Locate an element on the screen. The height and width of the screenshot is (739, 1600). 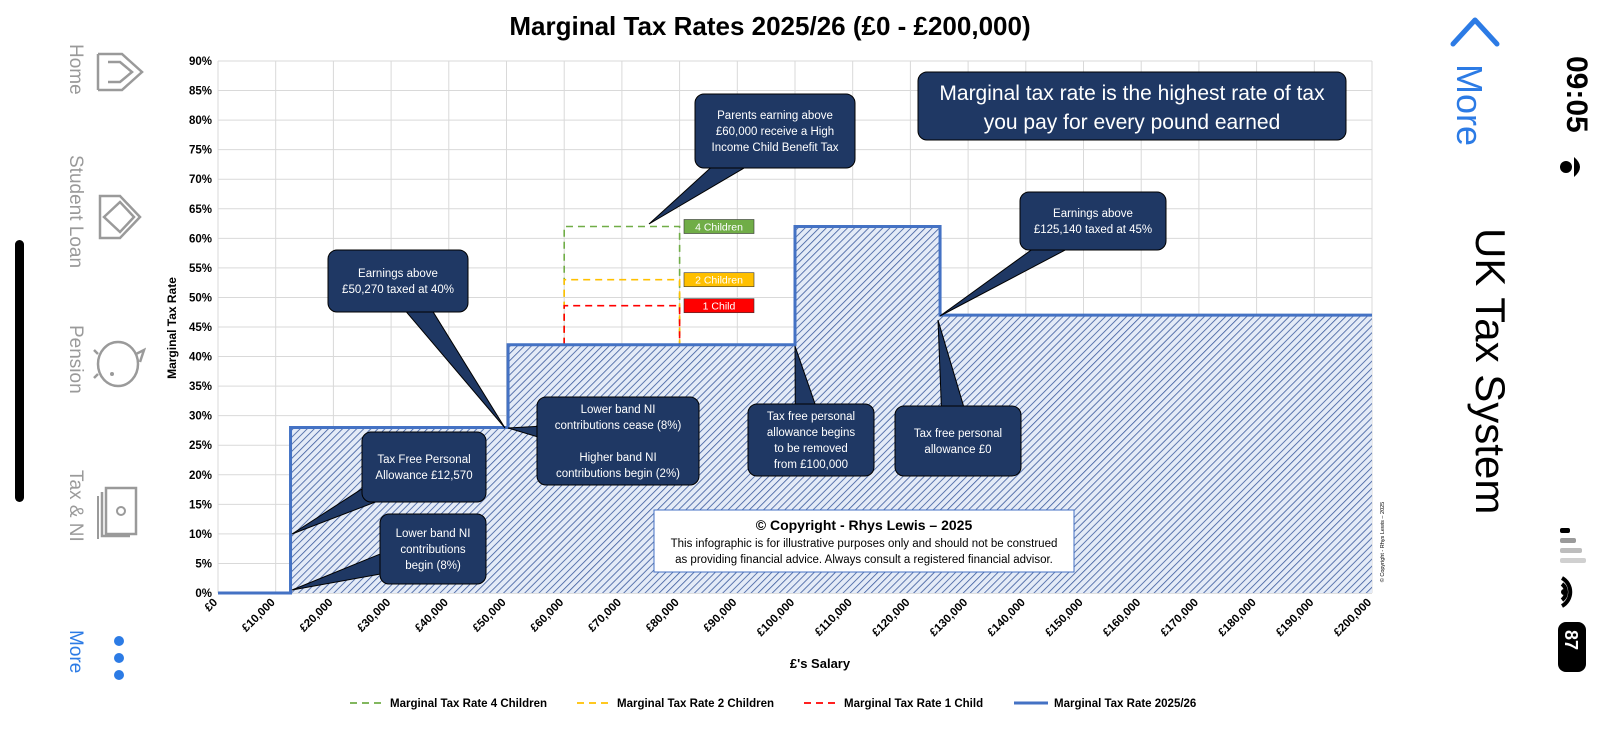
status-panel: More UK Tax System 09:05 87 is located at coordinates (1505, 369).